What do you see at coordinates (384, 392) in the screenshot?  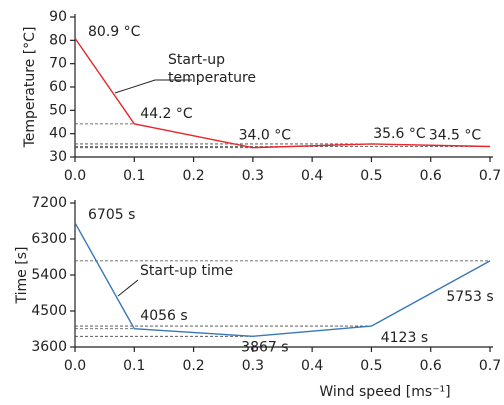 I see `x-axis-label: Wind speed [ms⁻¹]` at bounding box center [384, 392].